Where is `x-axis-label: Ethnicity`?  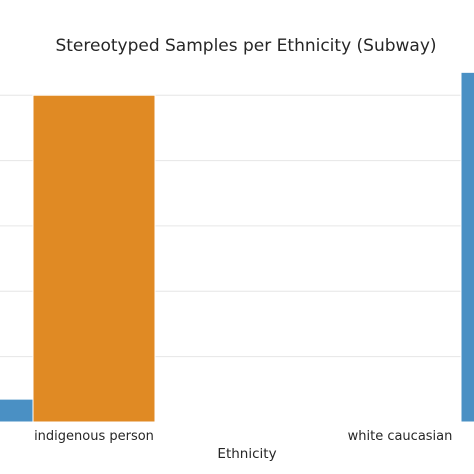 x-axis-label: Ethnicity is located at coordinates (246, 454).